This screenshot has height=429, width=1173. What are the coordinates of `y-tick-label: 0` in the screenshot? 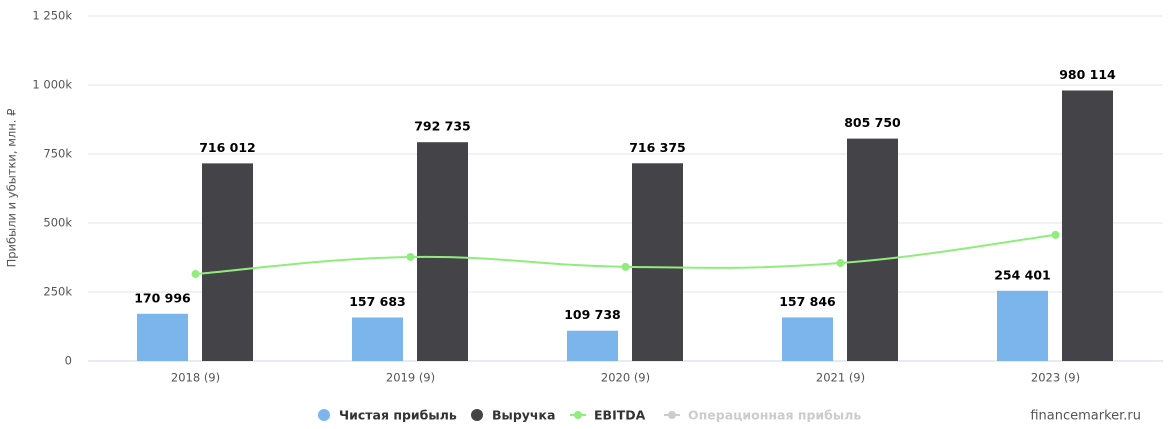 It's located at (68, 361).